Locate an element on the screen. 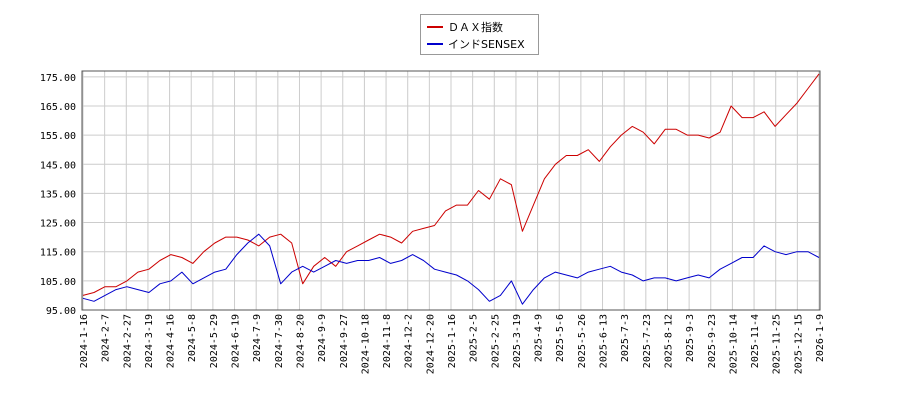 This screenshot has width=900, height=400. series-line-sensex is located at coordinates (451, 269).